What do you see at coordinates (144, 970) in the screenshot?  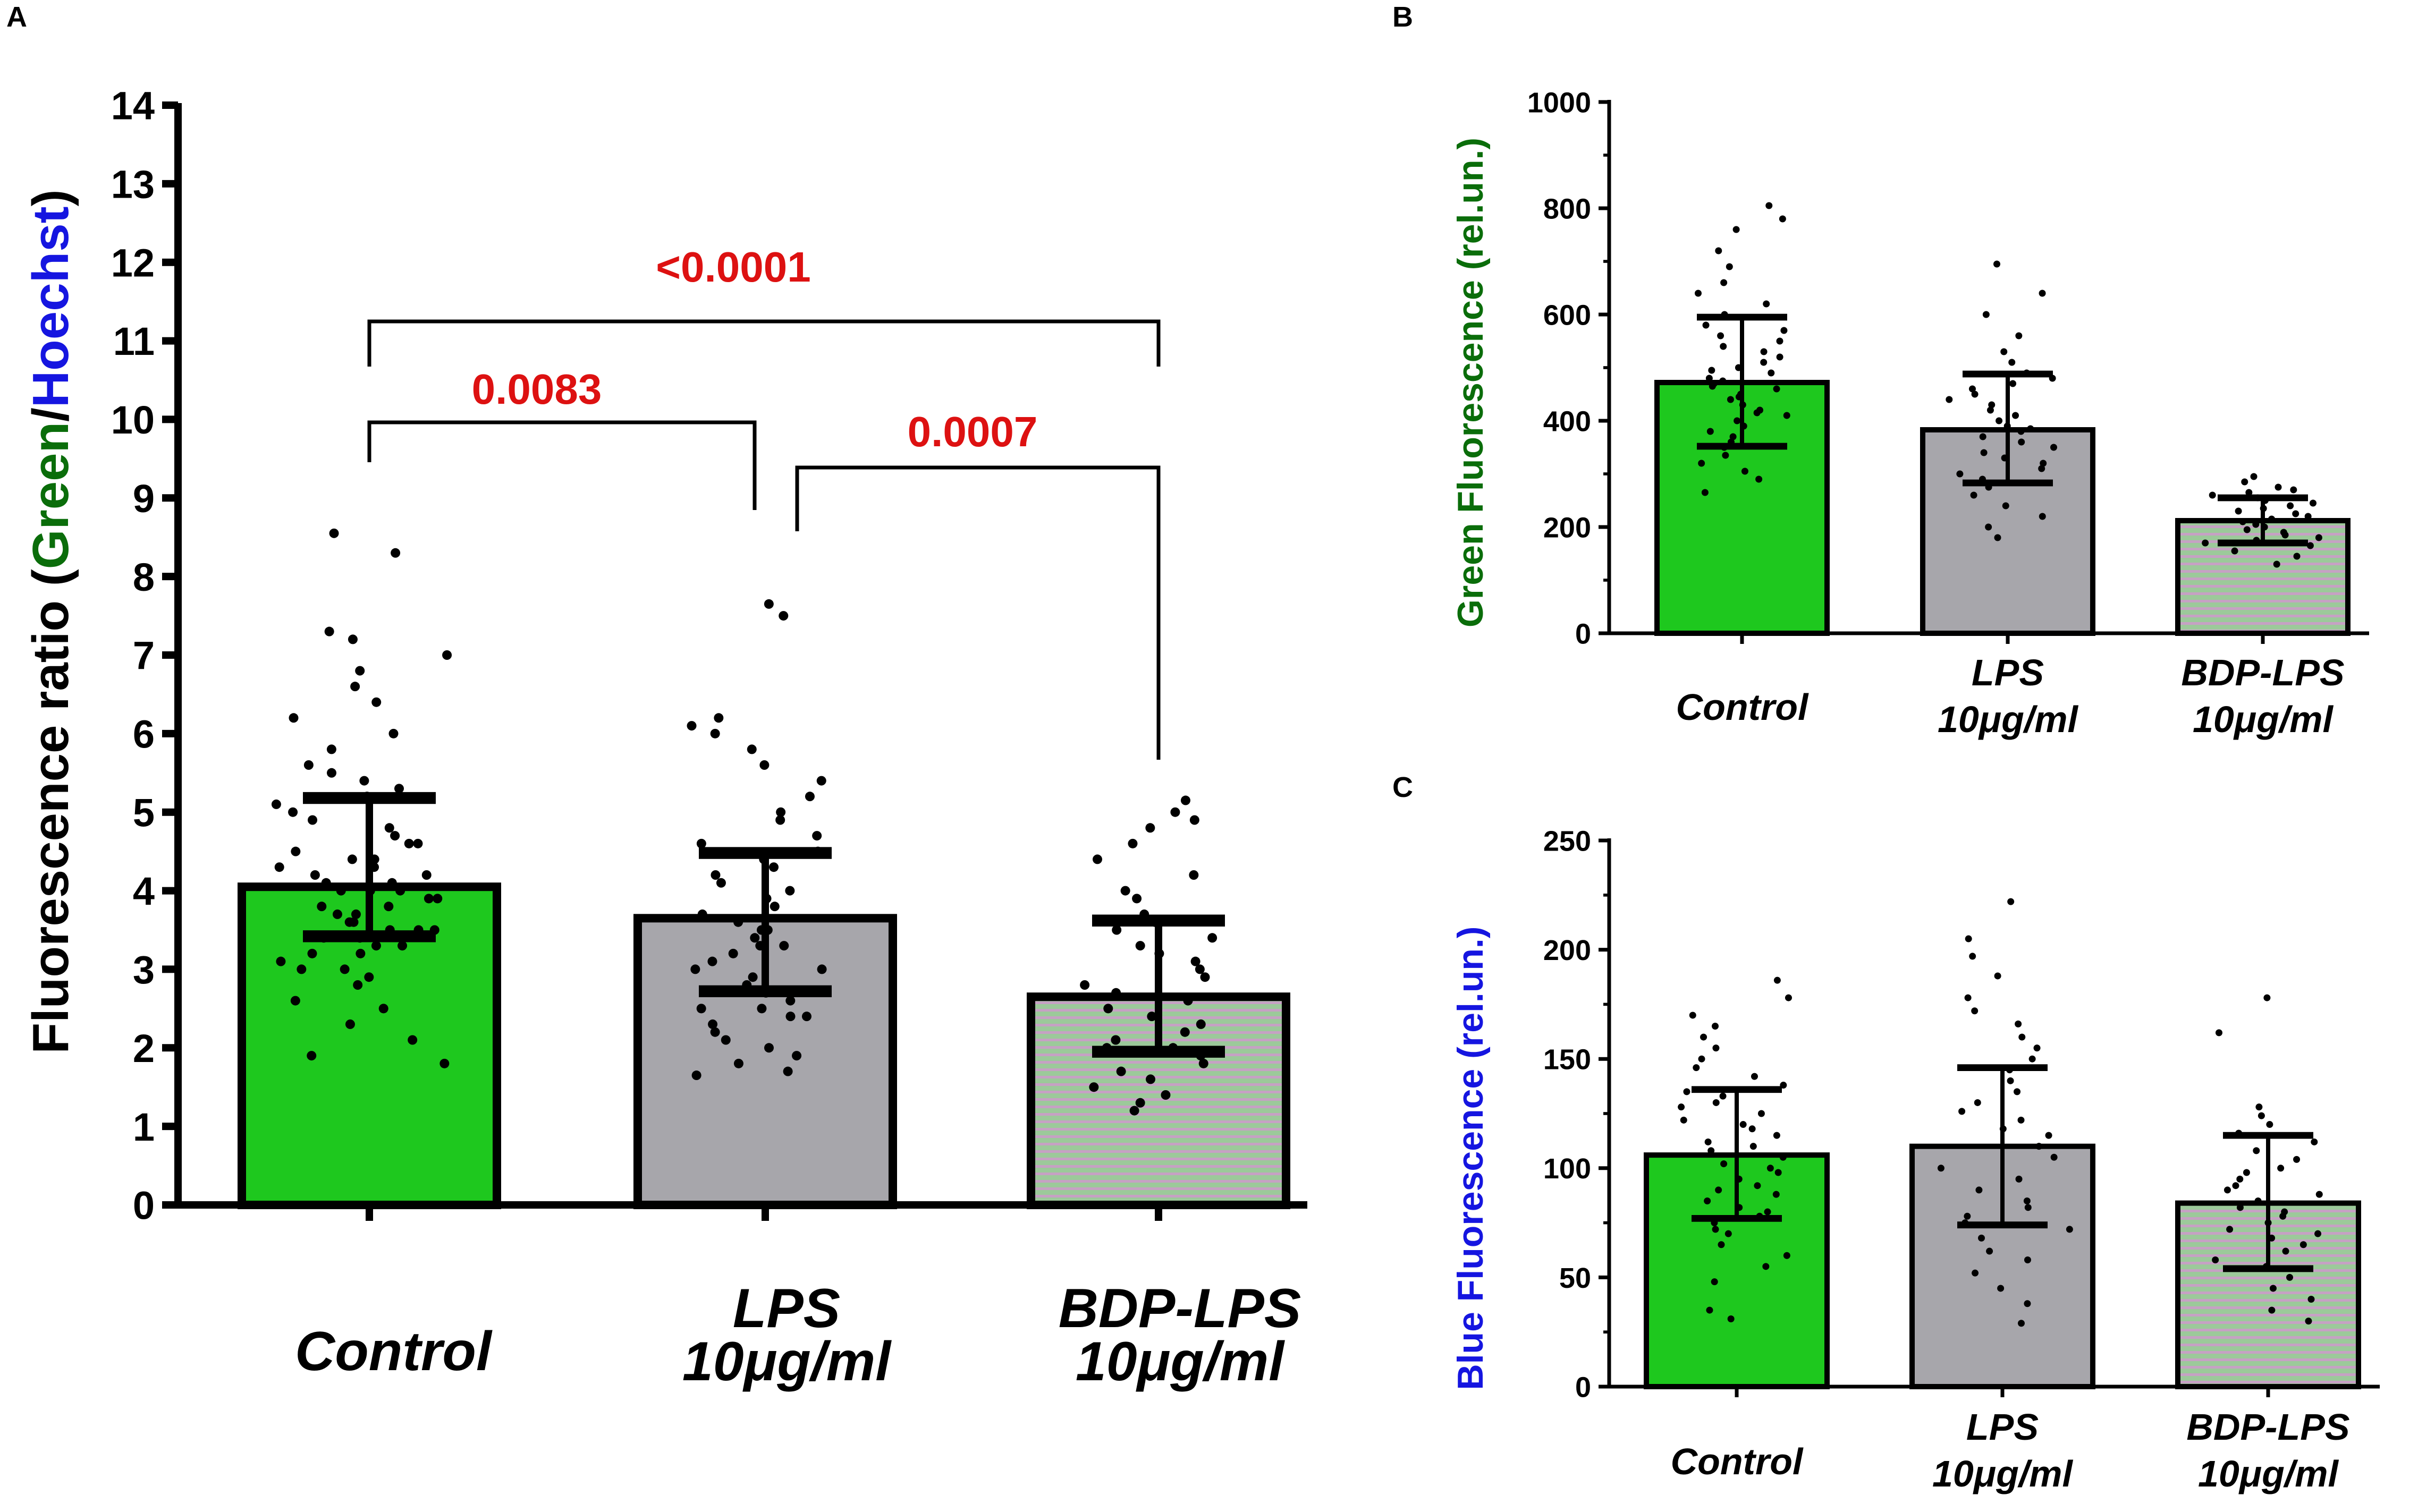 I see `panel-a-y-tick-label: 3` at bounding box center [144, 970].